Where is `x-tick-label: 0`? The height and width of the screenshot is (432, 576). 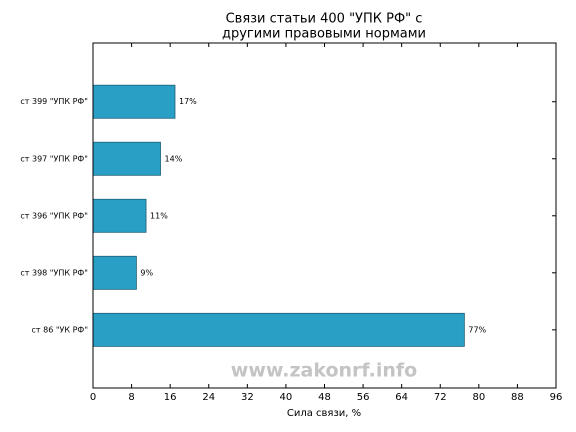 x-tick-label: 0 is located at coordinates (93, 397).